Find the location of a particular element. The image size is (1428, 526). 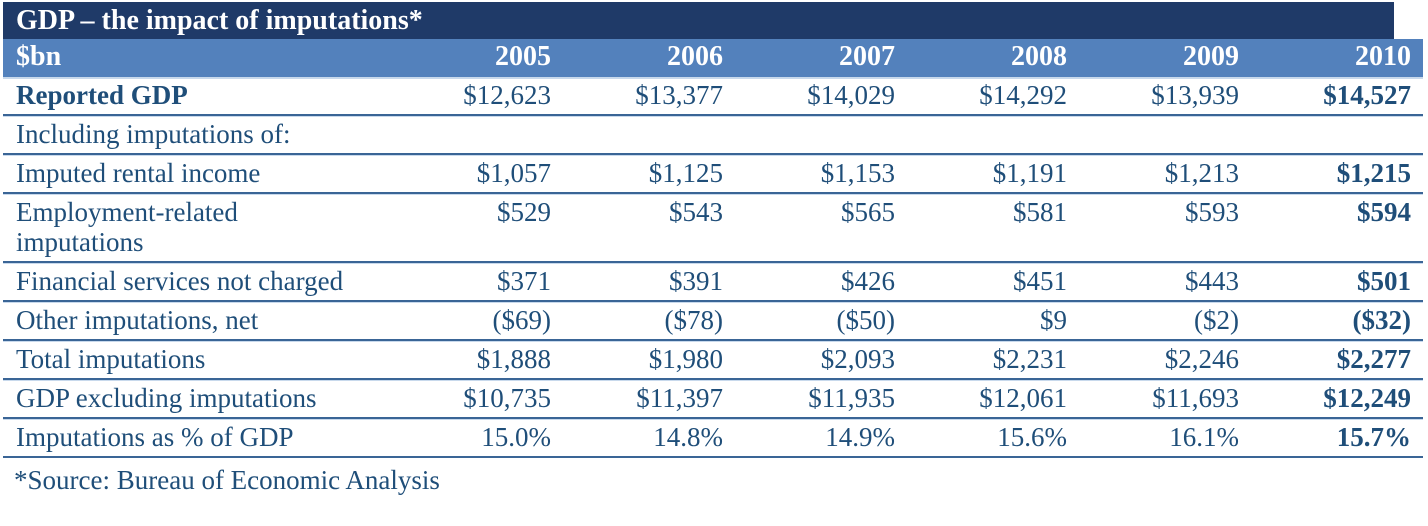

cell-value: $11,935 is located at coordinates (851, 398).